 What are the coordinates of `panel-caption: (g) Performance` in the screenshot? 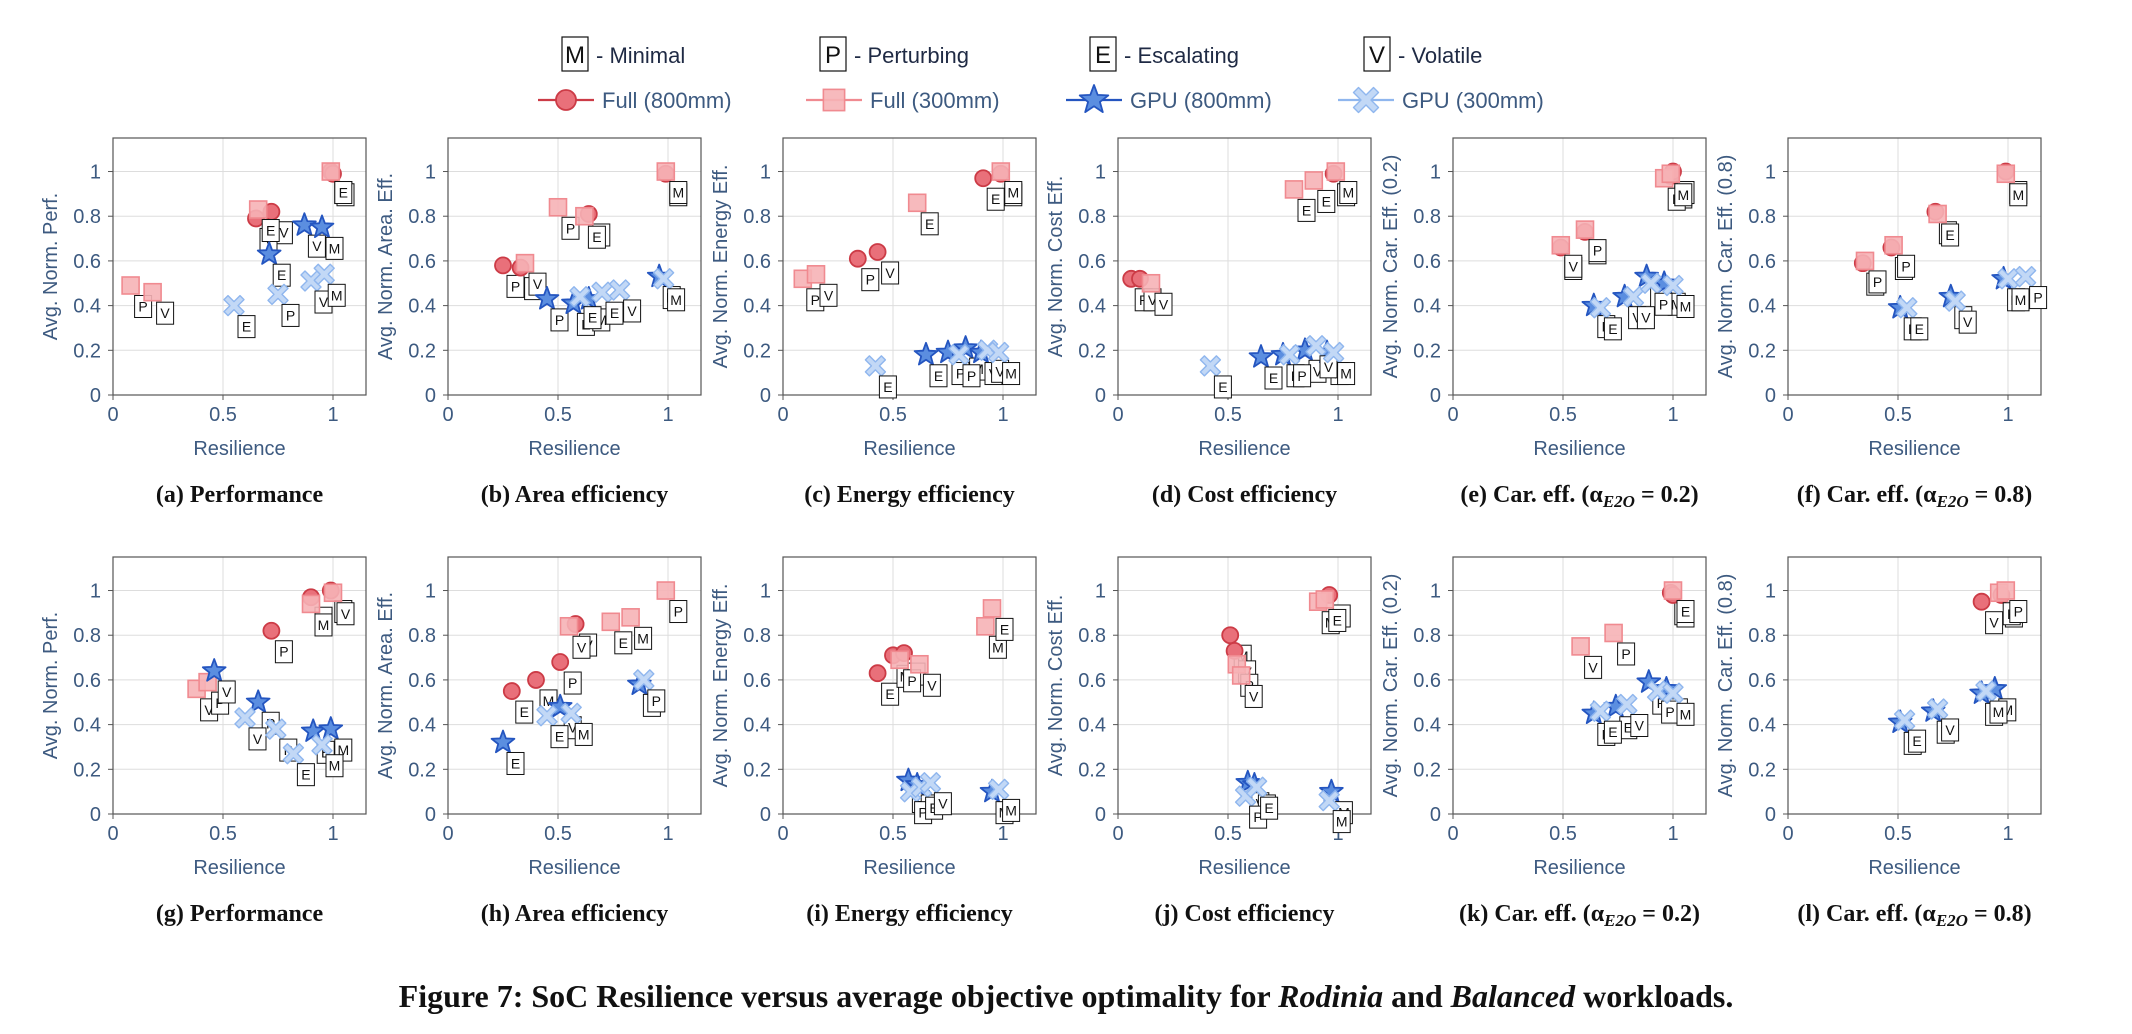 It's located at (240, 914).